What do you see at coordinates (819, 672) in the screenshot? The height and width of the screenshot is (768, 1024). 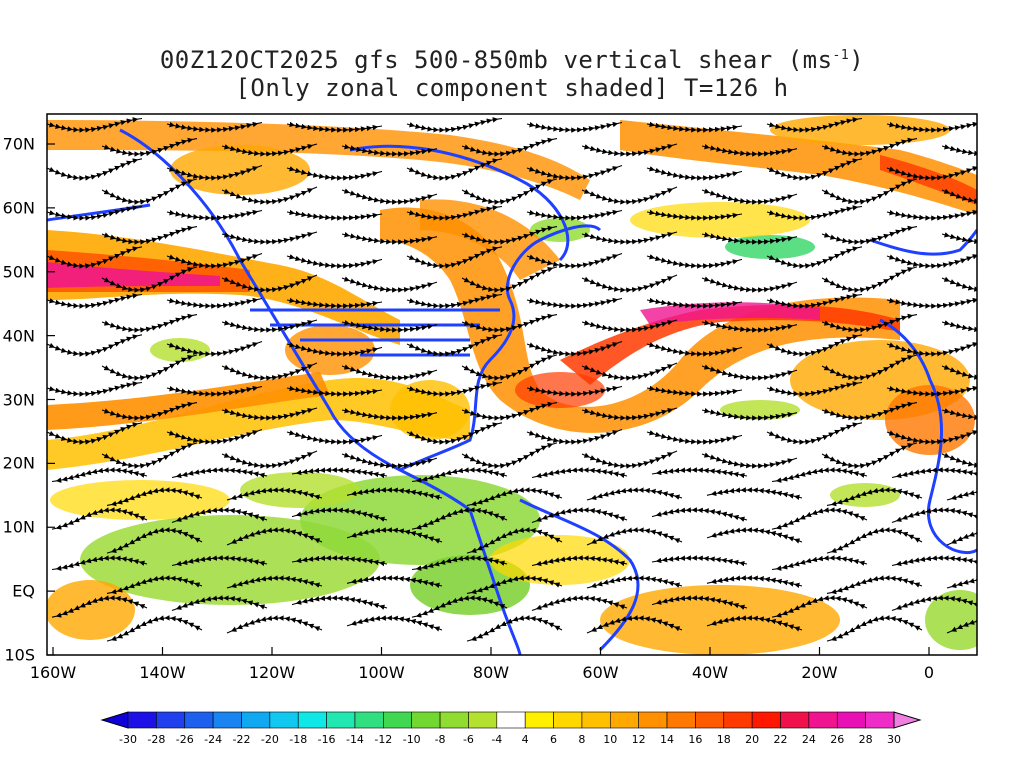 I see `x-tick-label: 20W` at bounding box center [819, 672].